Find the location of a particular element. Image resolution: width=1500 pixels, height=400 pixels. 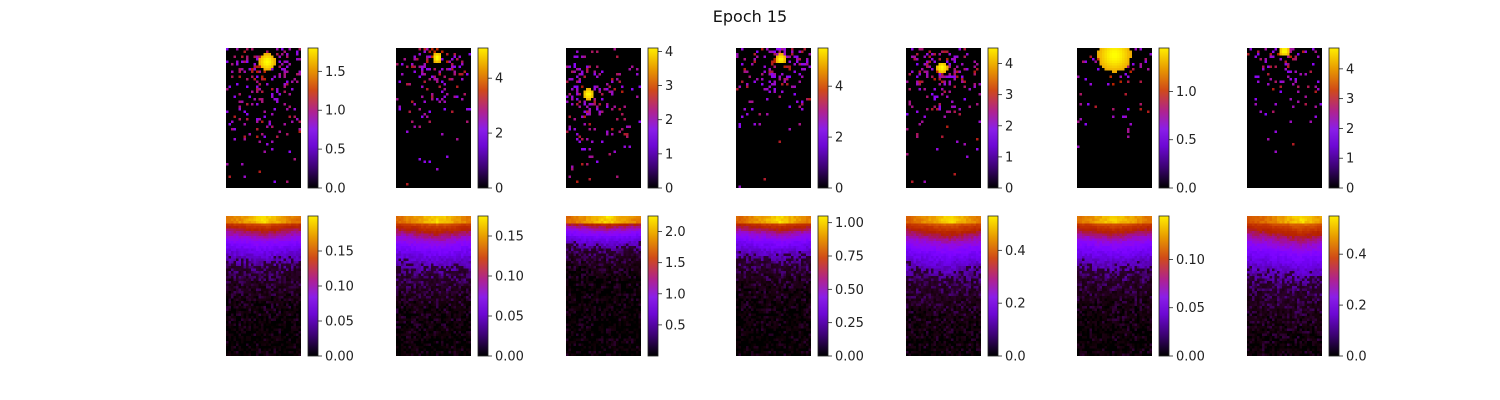

heatmap-panel-r2c6: 0.00 0.05 0.10 is located at coordinates (1141, 290).